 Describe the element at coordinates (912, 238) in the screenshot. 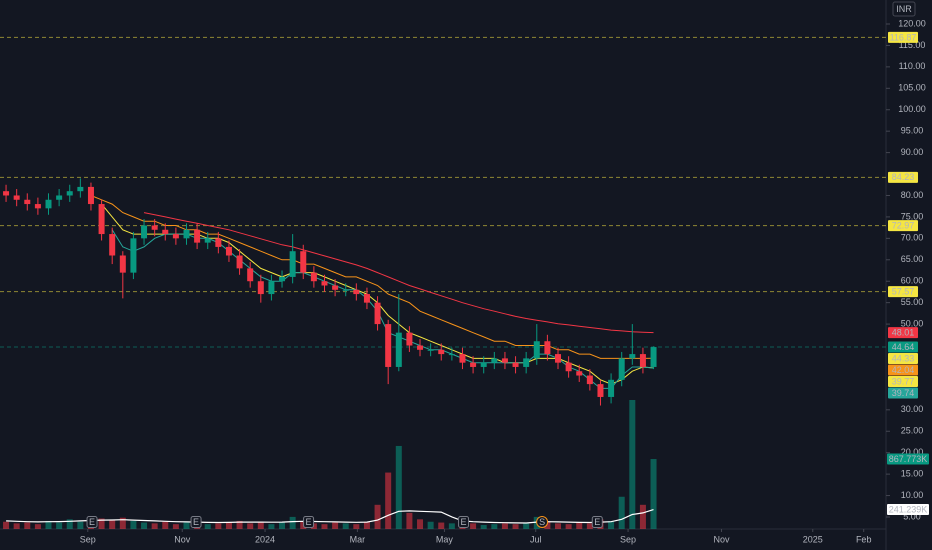

I see `y-tick-label: 70.00` at that location.